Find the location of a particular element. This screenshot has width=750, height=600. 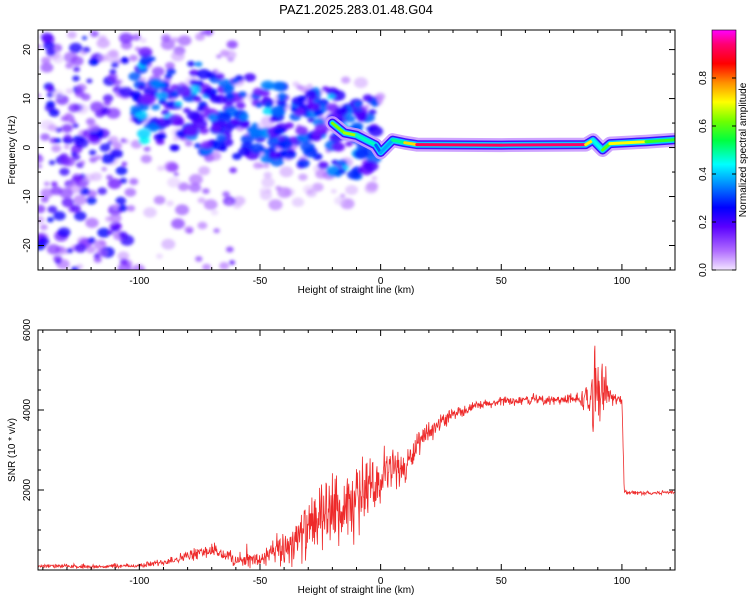

colorbar-label: Normalized spectral amplitude is located at coordinates (743, 149).